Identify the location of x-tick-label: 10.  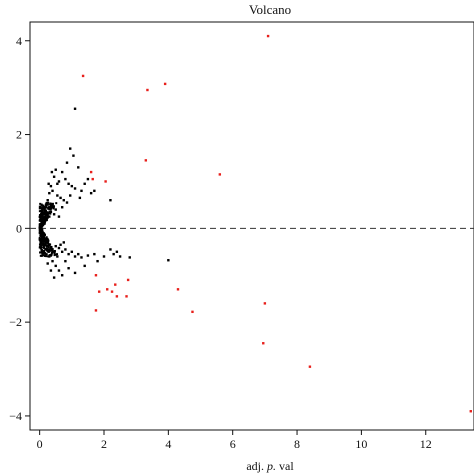
(361, 444).